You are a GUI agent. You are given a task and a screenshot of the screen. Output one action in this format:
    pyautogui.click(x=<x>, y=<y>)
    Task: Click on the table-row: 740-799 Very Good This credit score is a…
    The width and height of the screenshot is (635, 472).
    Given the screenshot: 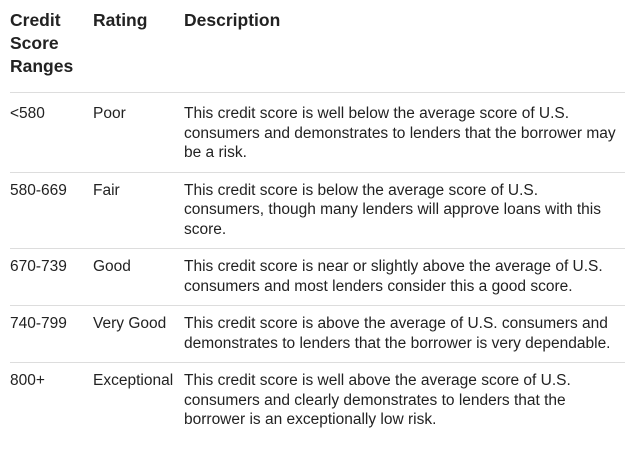 What is the action you would take?
    pyautogui.click(x=317, y=334)
    